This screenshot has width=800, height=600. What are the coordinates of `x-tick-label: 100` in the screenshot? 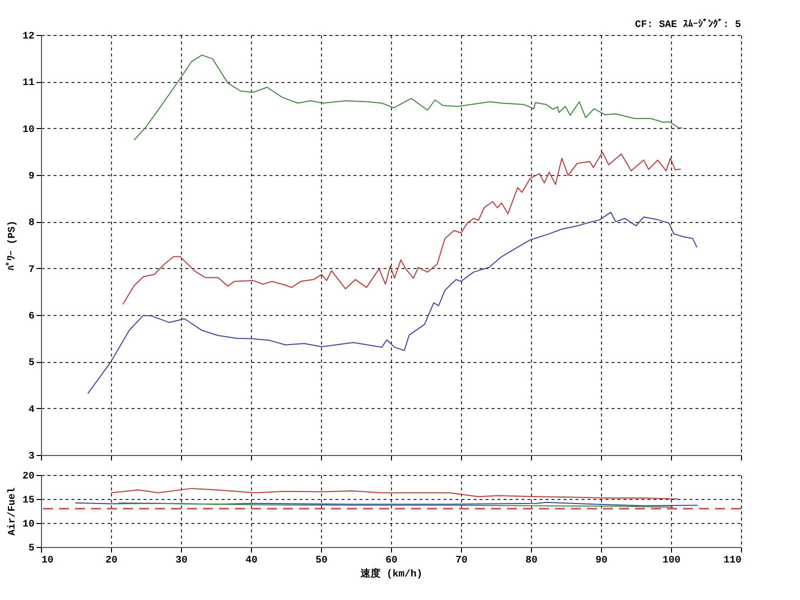 It's located at (671, 561).